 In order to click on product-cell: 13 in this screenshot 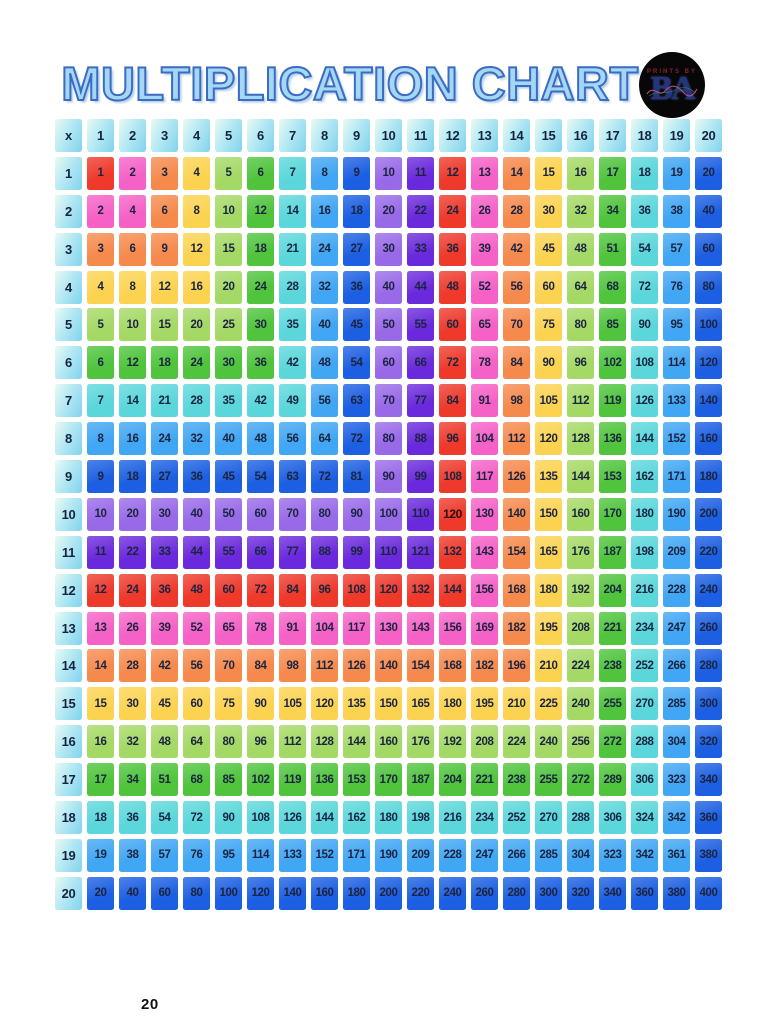, I will do `click(100, 628)`.